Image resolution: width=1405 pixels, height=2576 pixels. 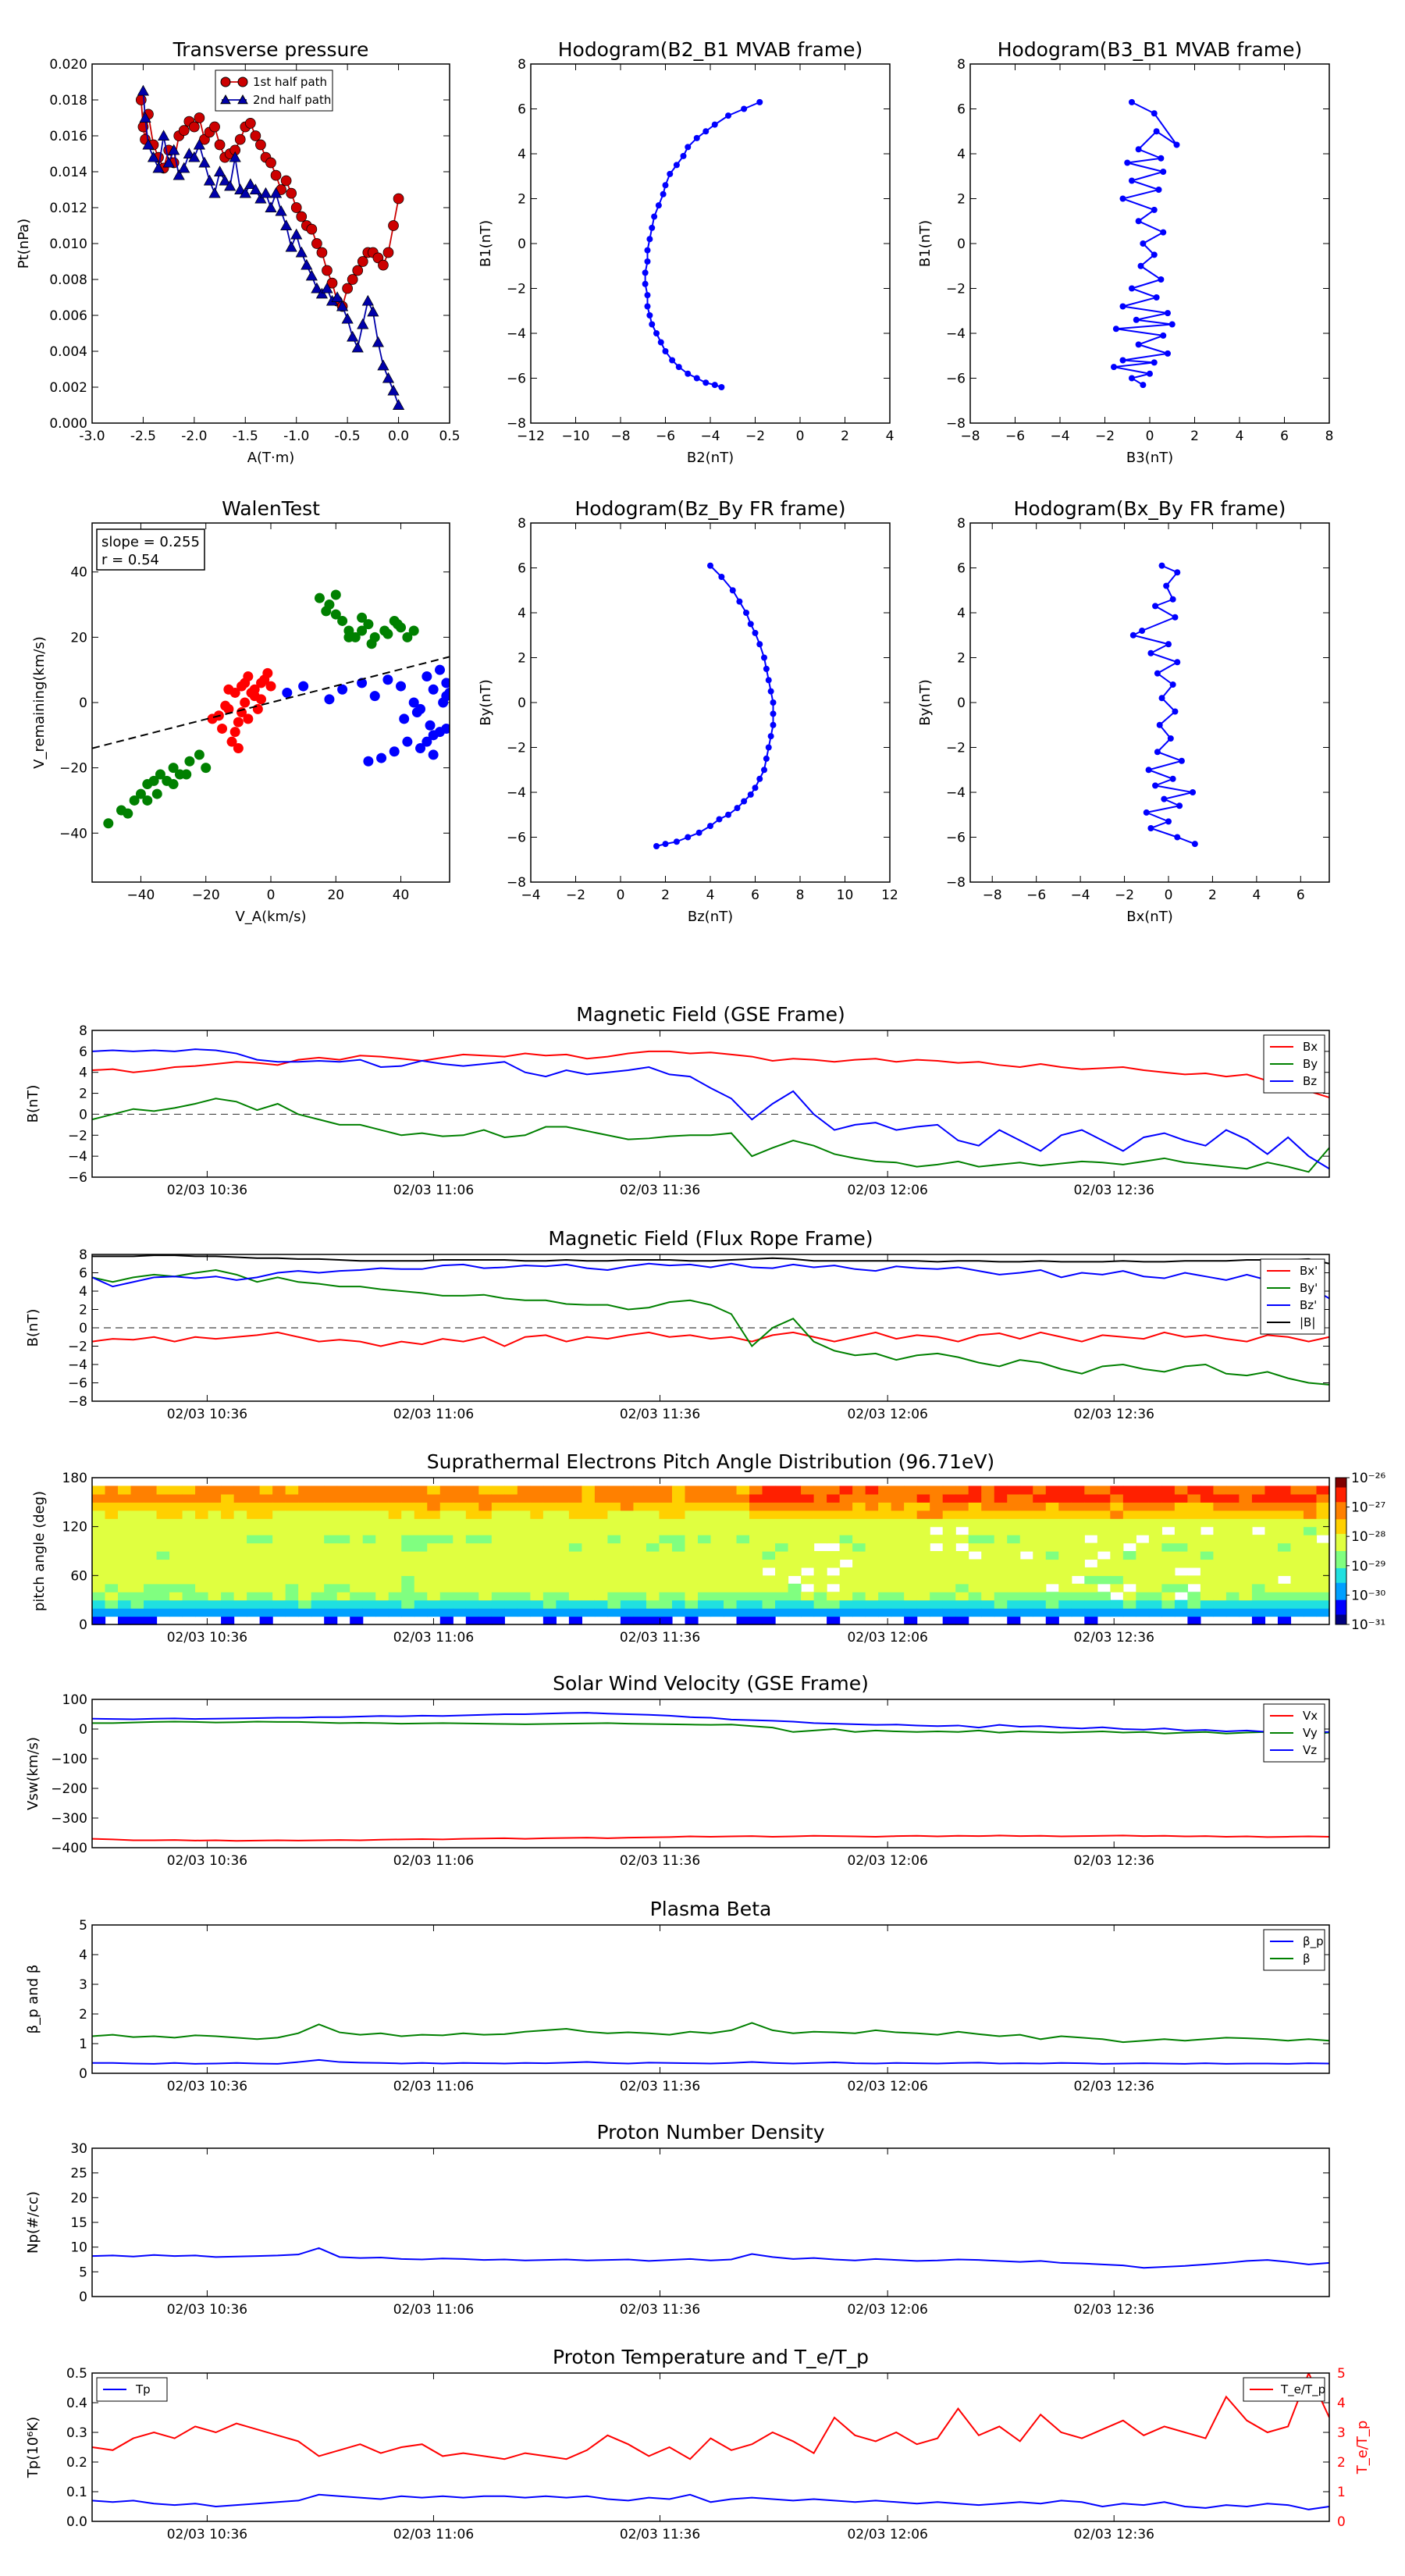 I want to click on x-tick-label: 12, so click(x=890, y=895).